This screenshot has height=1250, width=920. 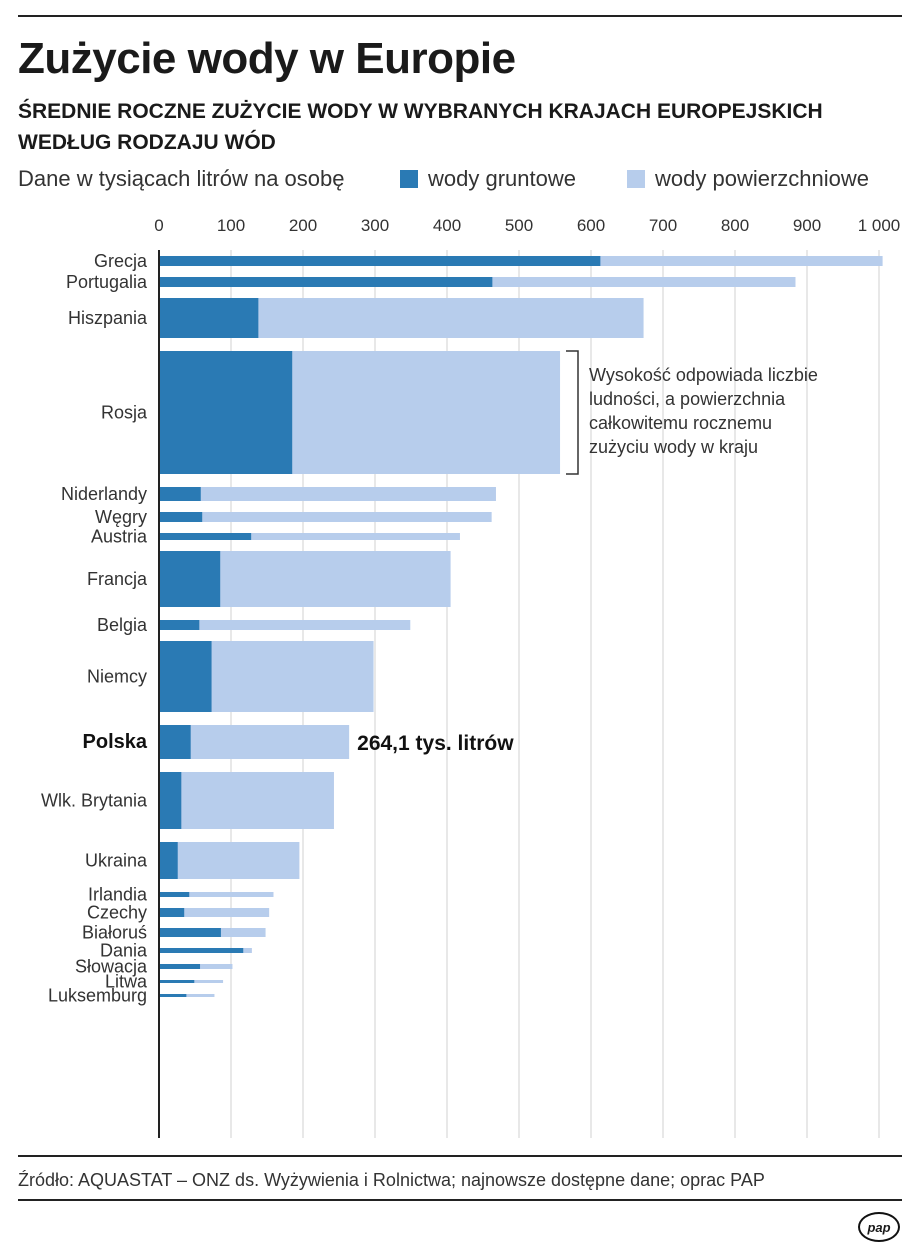 What do you see at coordinates (663, 225) in the screenshot?
I see `x-tick-label: 700` at bounding box center [663, 225].